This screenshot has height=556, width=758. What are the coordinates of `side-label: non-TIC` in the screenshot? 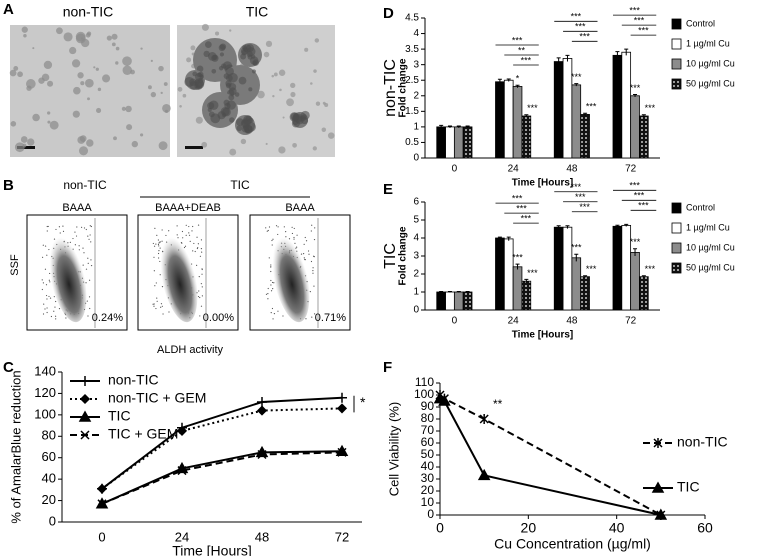 It's located at (390, 88).